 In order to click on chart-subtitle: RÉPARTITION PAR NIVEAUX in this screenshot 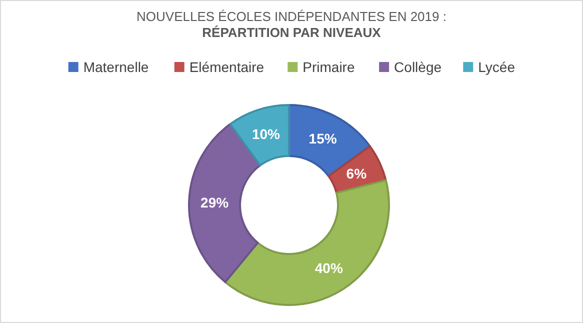, I will do `click(292, 32)`.